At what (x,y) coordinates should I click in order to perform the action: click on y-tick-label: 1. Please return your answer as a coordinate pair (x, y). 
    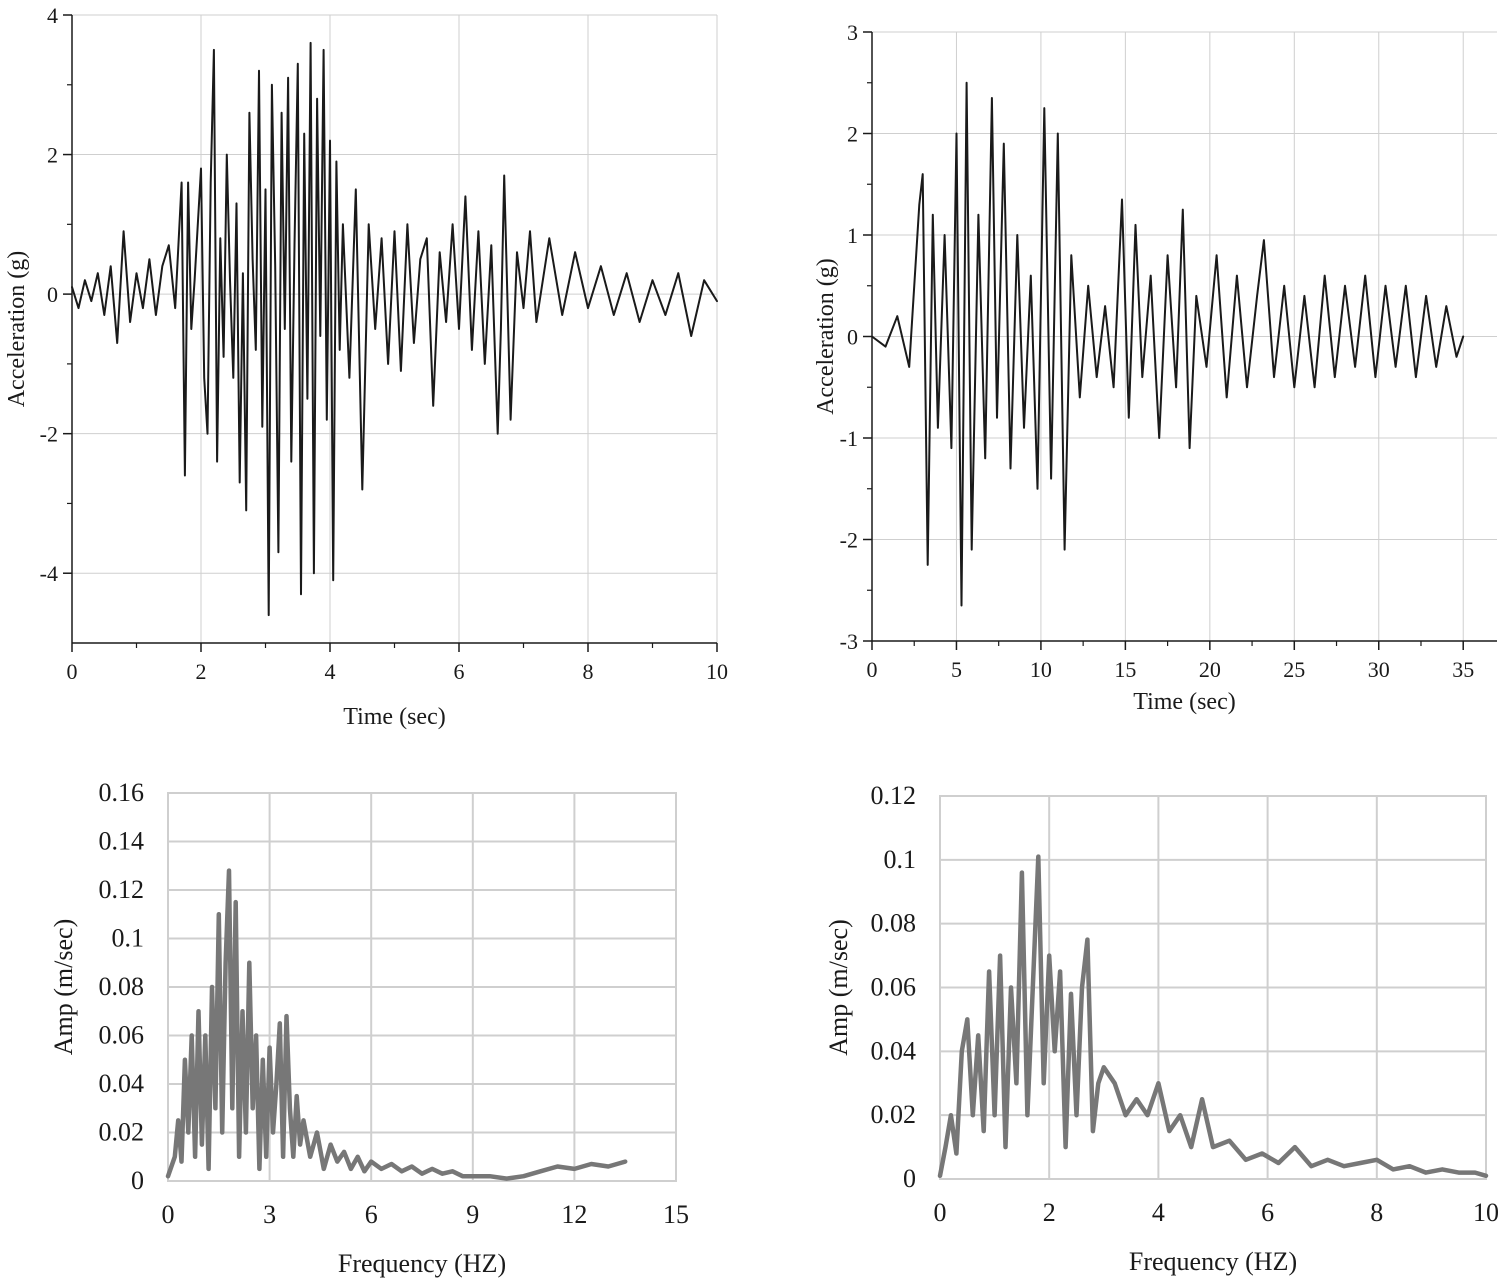
    Looking at the image, I should click on (852, 235).